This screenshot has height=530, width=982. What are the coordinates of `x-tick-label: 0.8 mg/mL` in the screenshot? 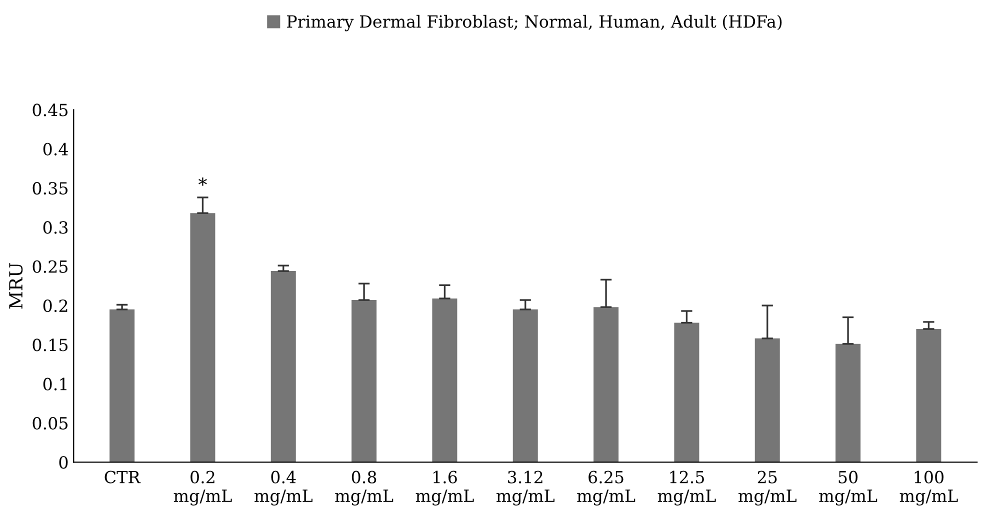 It's located at (364, 488).